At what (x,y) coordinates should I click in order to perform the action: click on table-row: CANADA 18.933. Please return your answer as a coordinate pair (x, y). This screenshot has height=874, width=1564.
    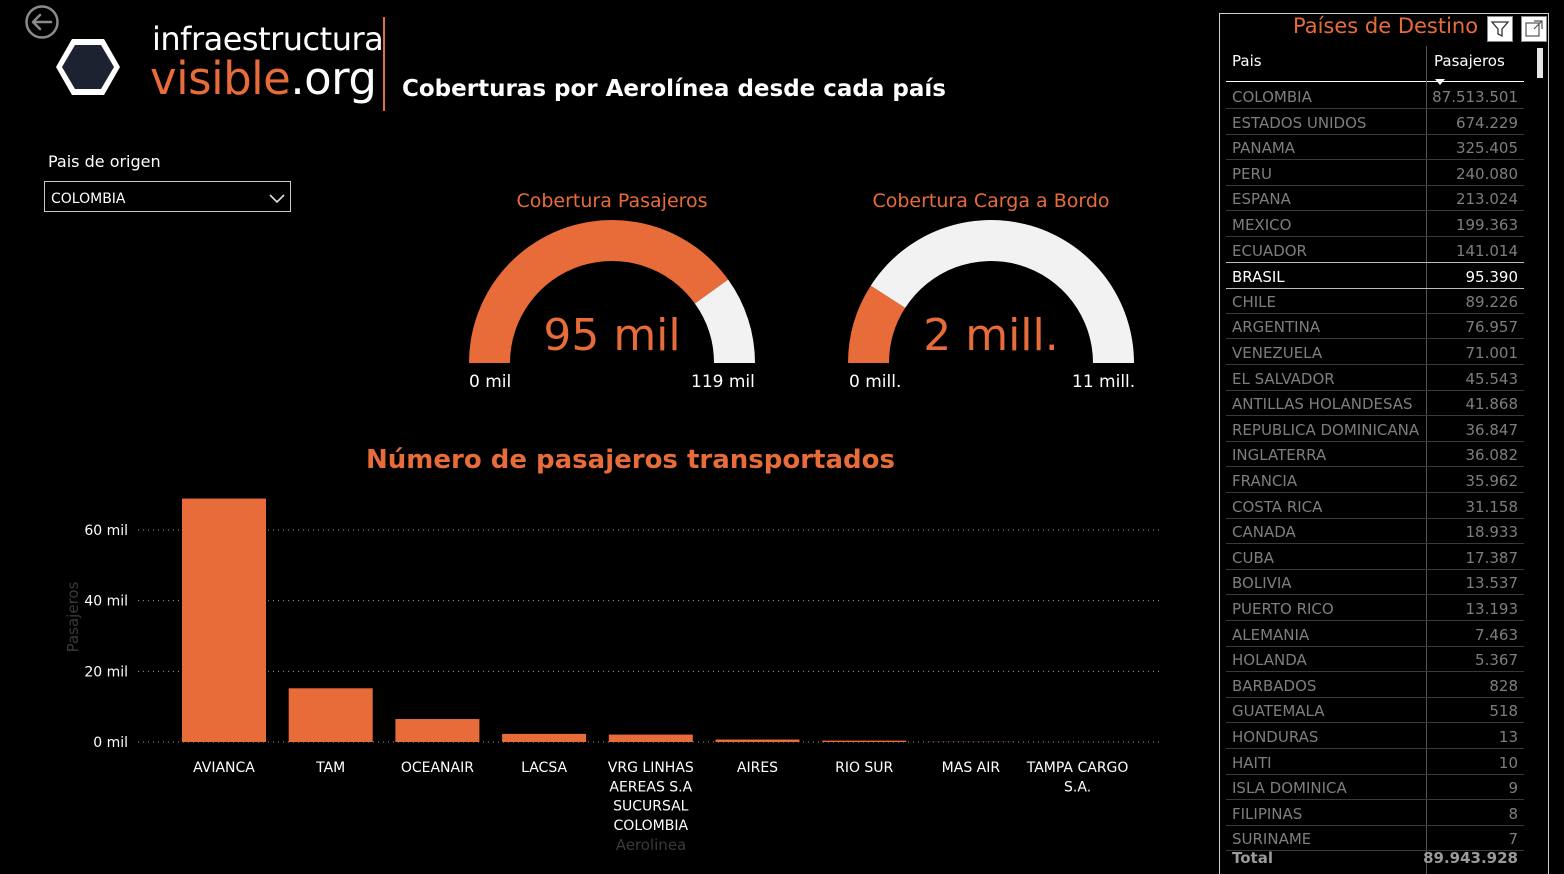
    Looking at the image, I should click on (1375, 531).